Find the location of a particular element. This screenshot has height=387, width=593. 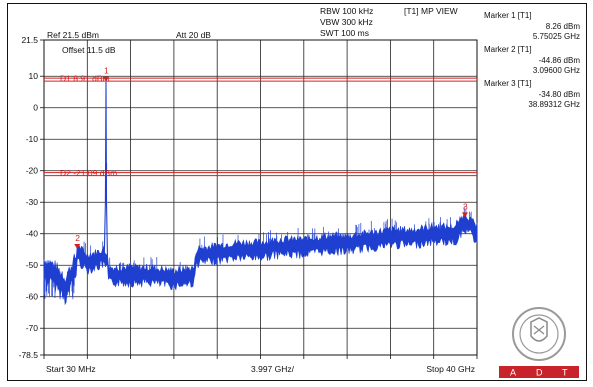

marker-3-title: Marker 3 [T1] is located at coordinates (508, 83).